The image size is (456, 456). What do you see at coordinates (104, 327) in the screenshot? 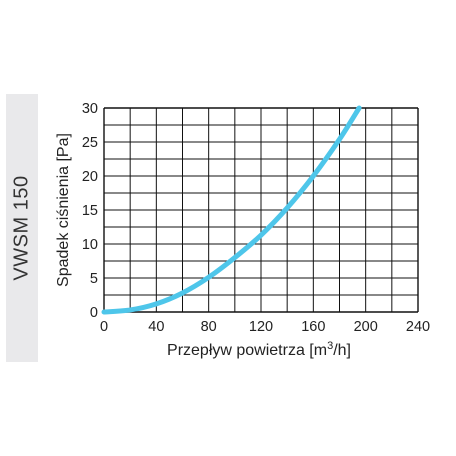
I see `x-tick-label: 0` at bounding box center [104, 327].